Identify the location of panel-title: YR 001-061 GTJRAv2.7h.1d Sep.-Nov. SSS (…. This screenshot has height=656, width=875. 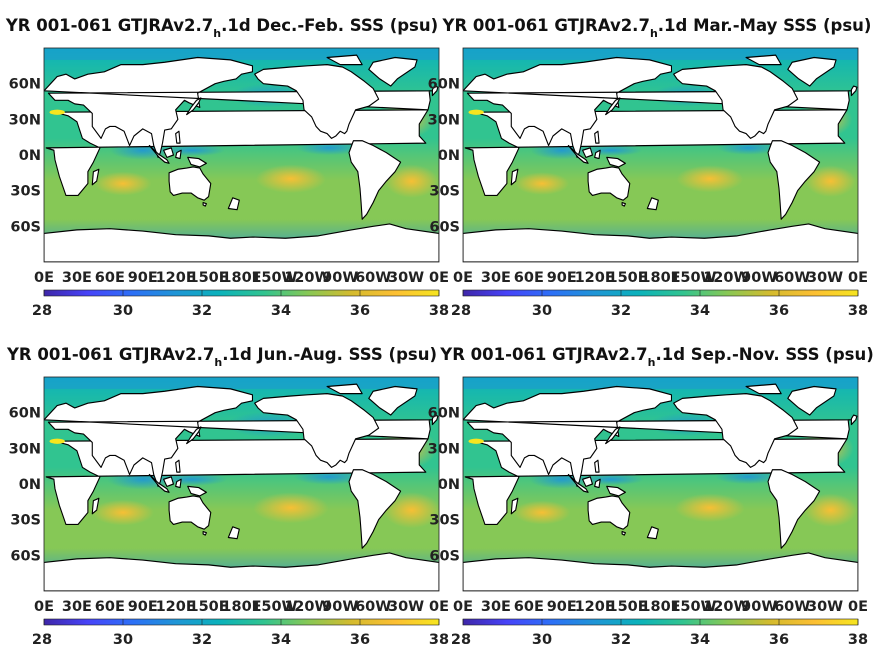
(656, 357).